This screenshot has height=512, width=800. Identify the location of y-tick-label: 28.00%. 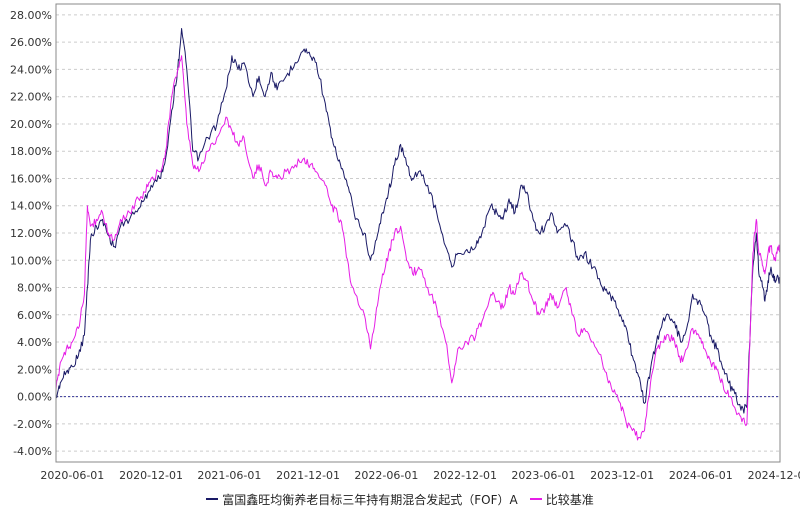
(31, 15).